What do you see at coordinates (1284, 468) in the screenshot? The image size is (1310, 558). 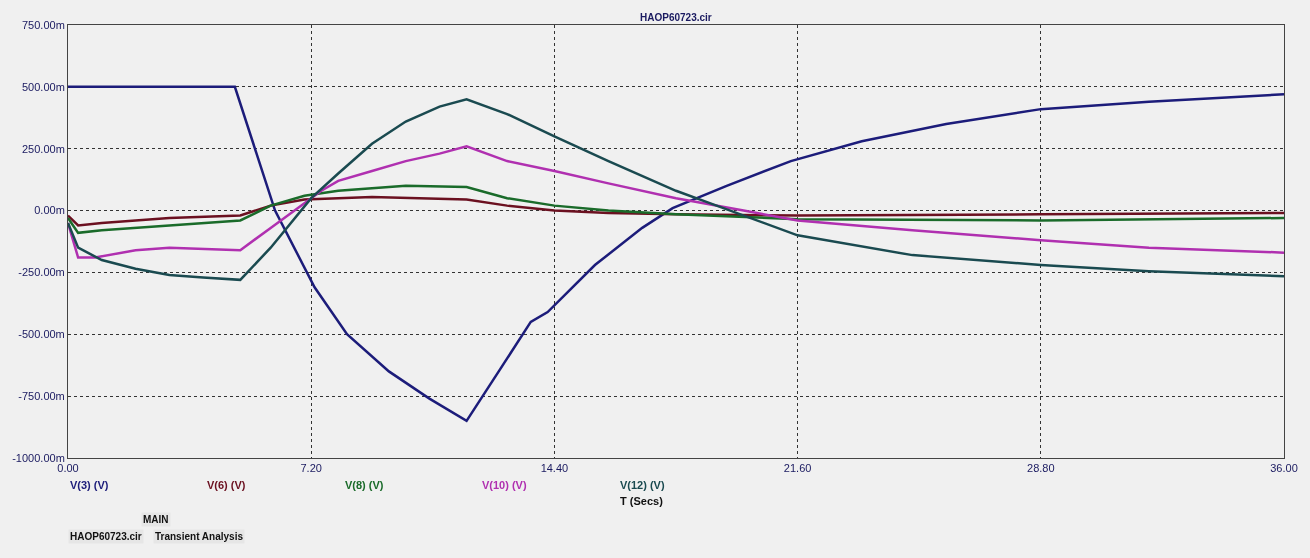 I see `x-tick-label: 36.00` at bounding box center [1284, 468].